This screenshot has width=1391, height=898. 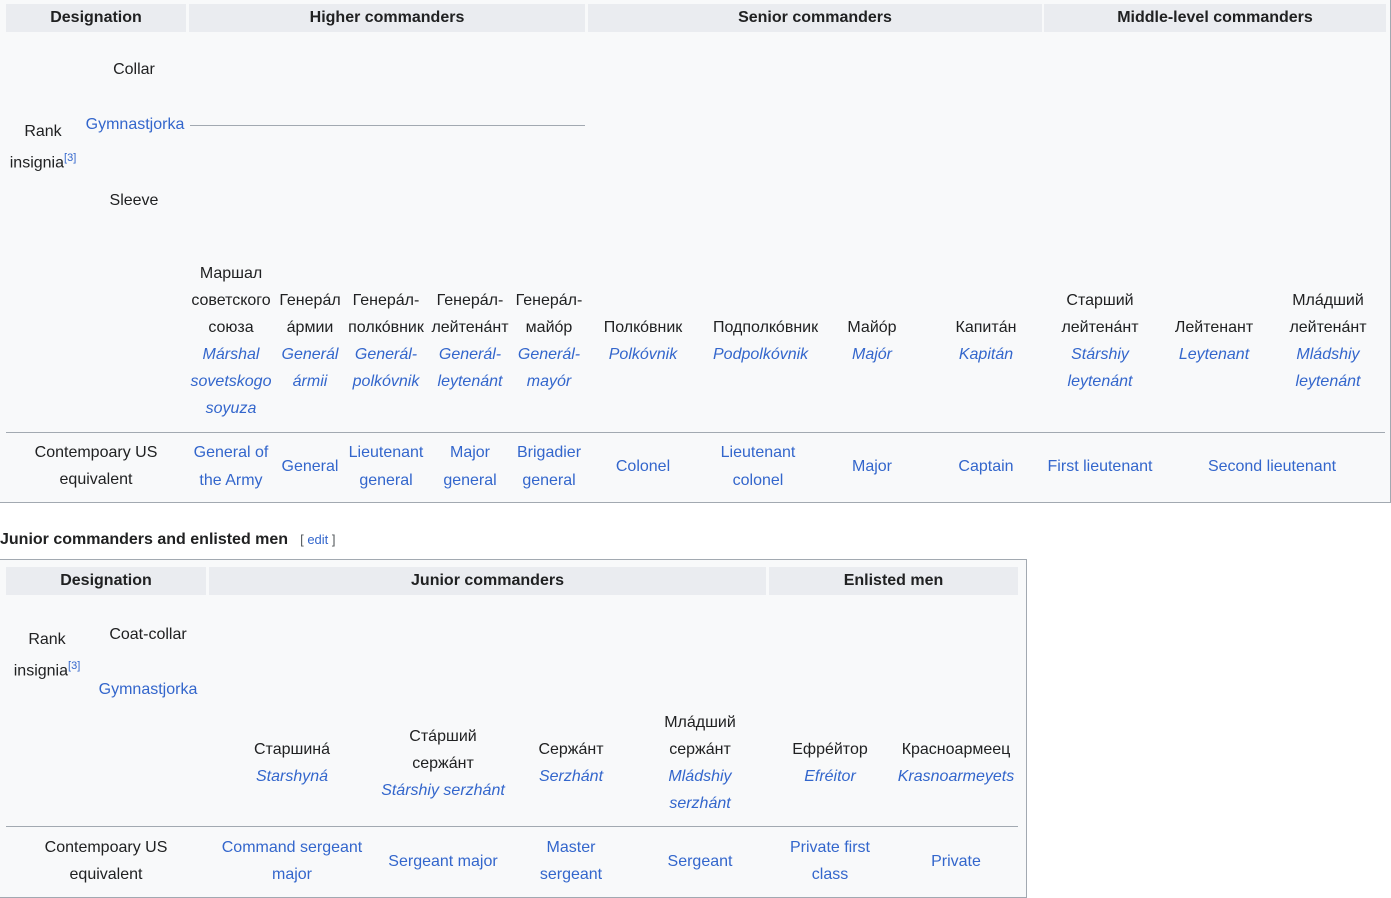 What do you see at coordinates (1100, 327) in the screenshot?
I see `rank-name-9-1: лейтенáнт` at bounding box center [1100, 327].